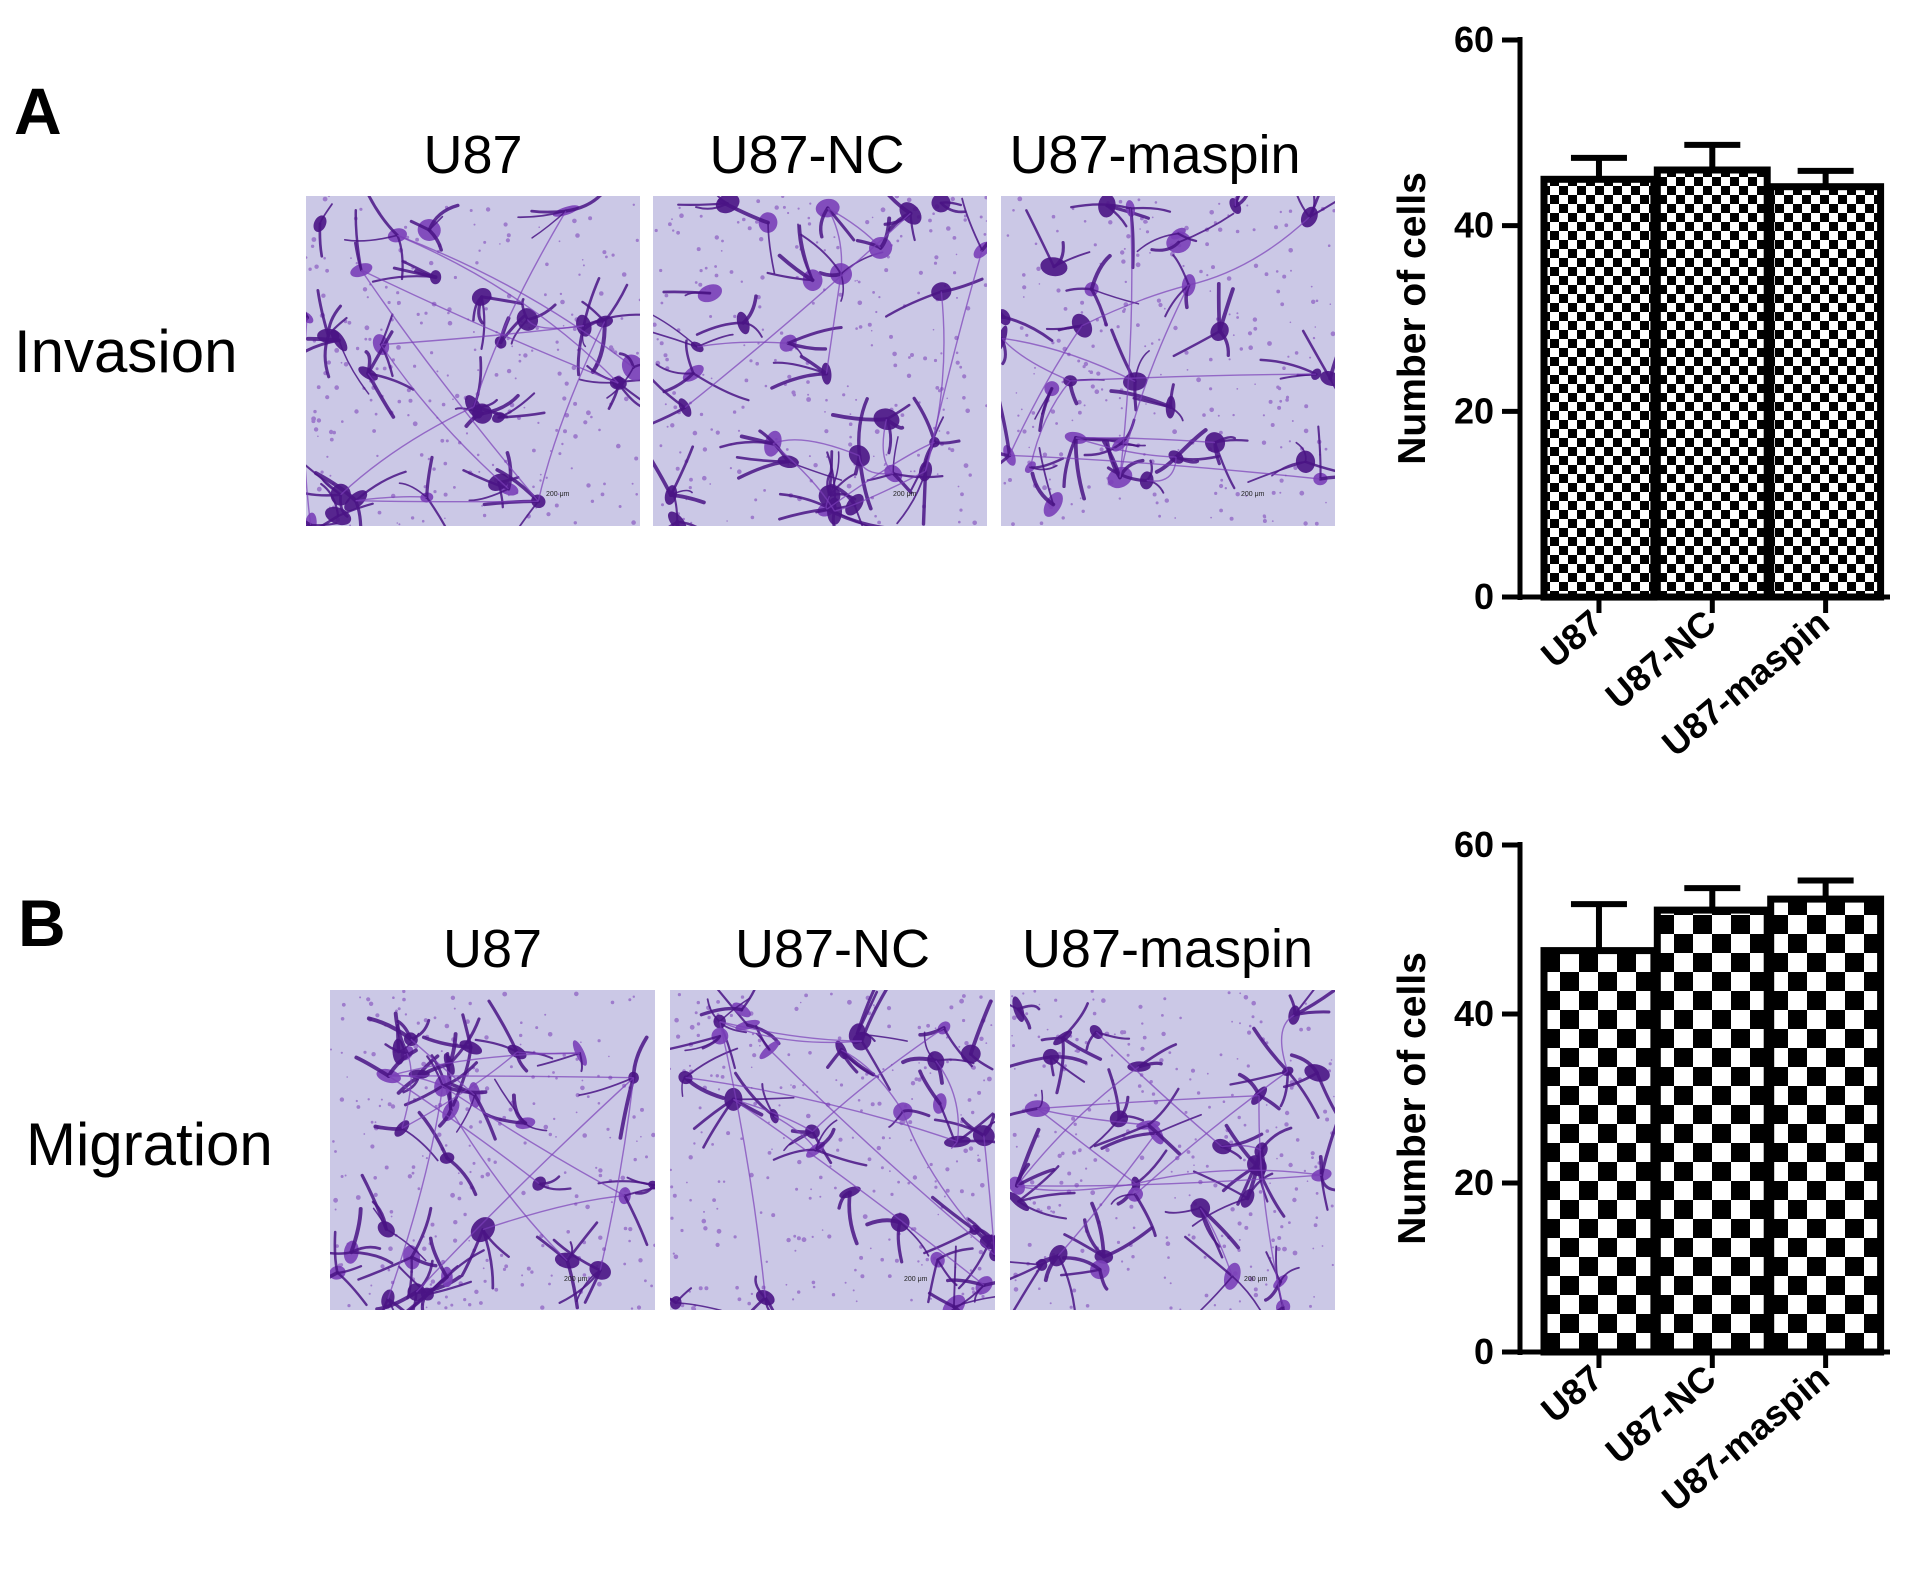 This screenshot has height=1587, width=1913. Describe the element at coordinates (1155, 155) in the screenshot. I see `column-label-u87-maspin-invasion: U87-maspin` at that location.